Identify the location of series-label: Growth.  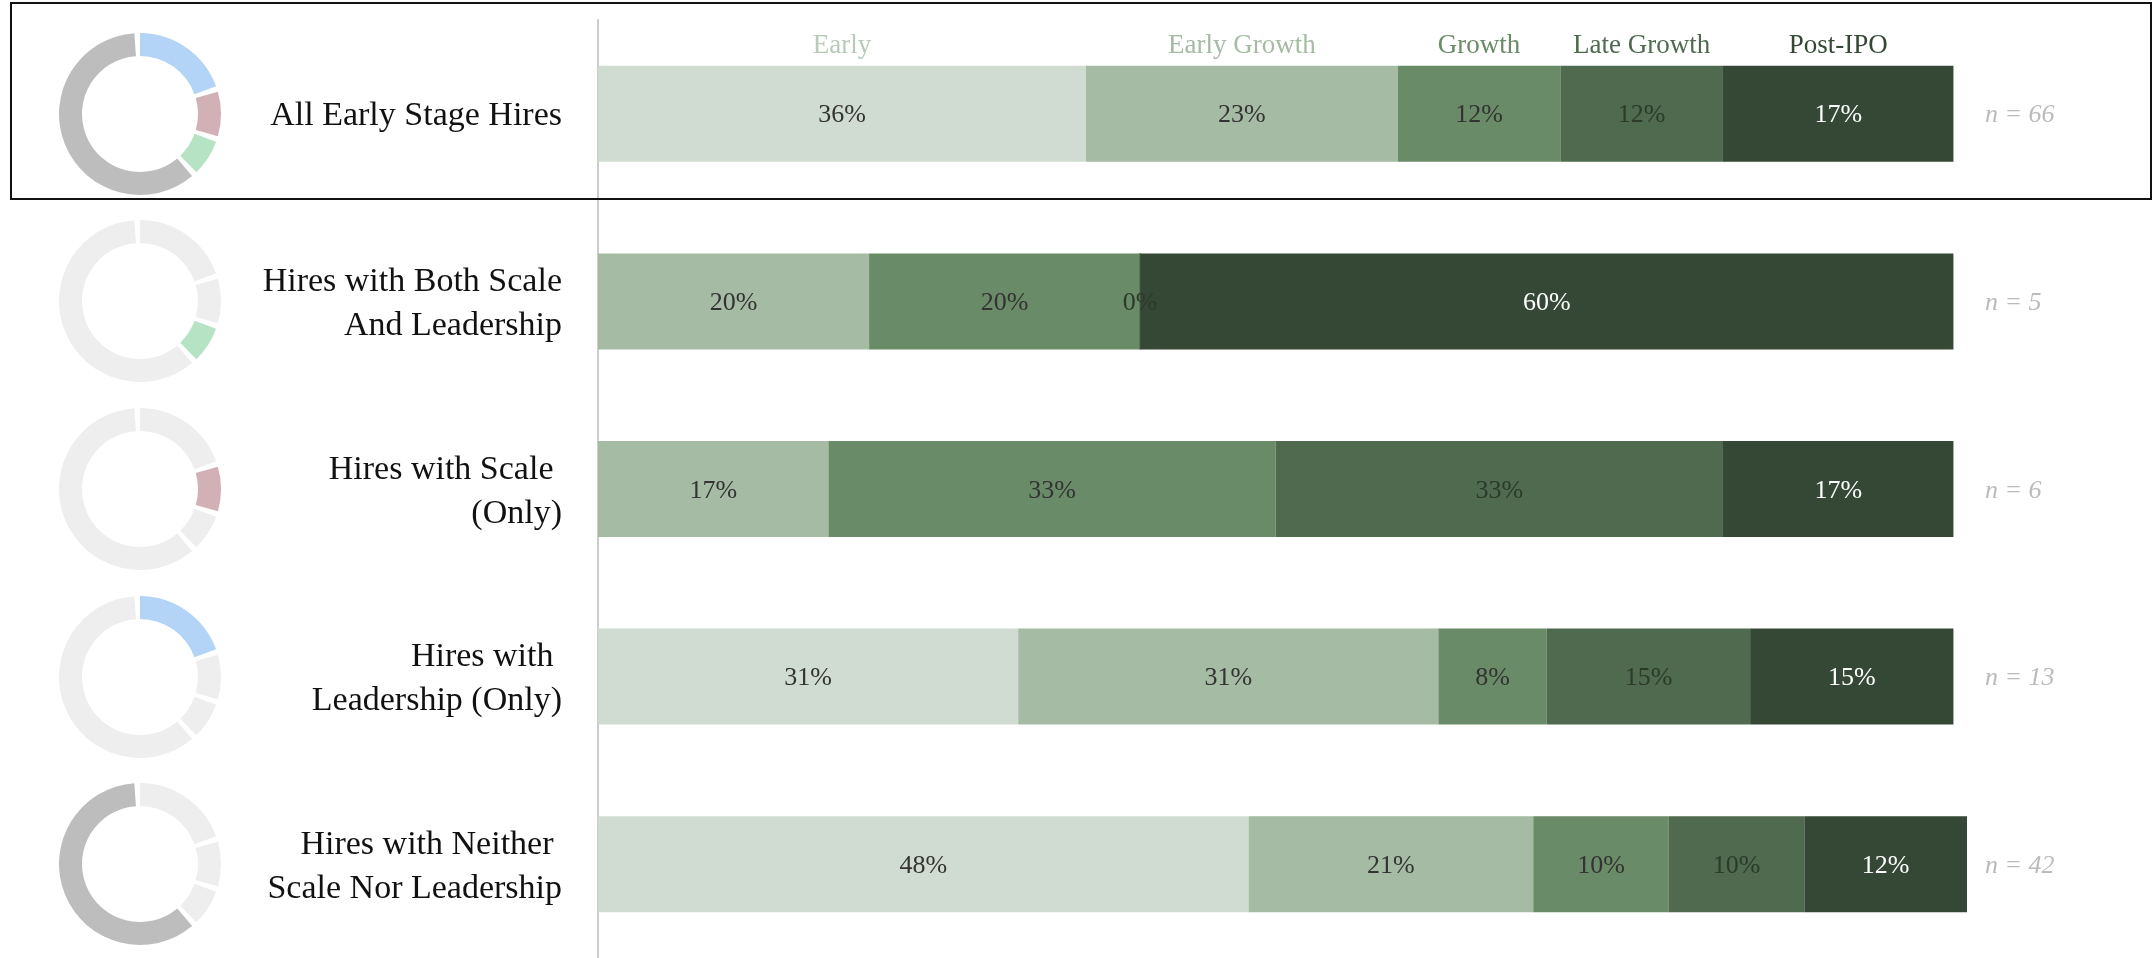
(1479, 43).